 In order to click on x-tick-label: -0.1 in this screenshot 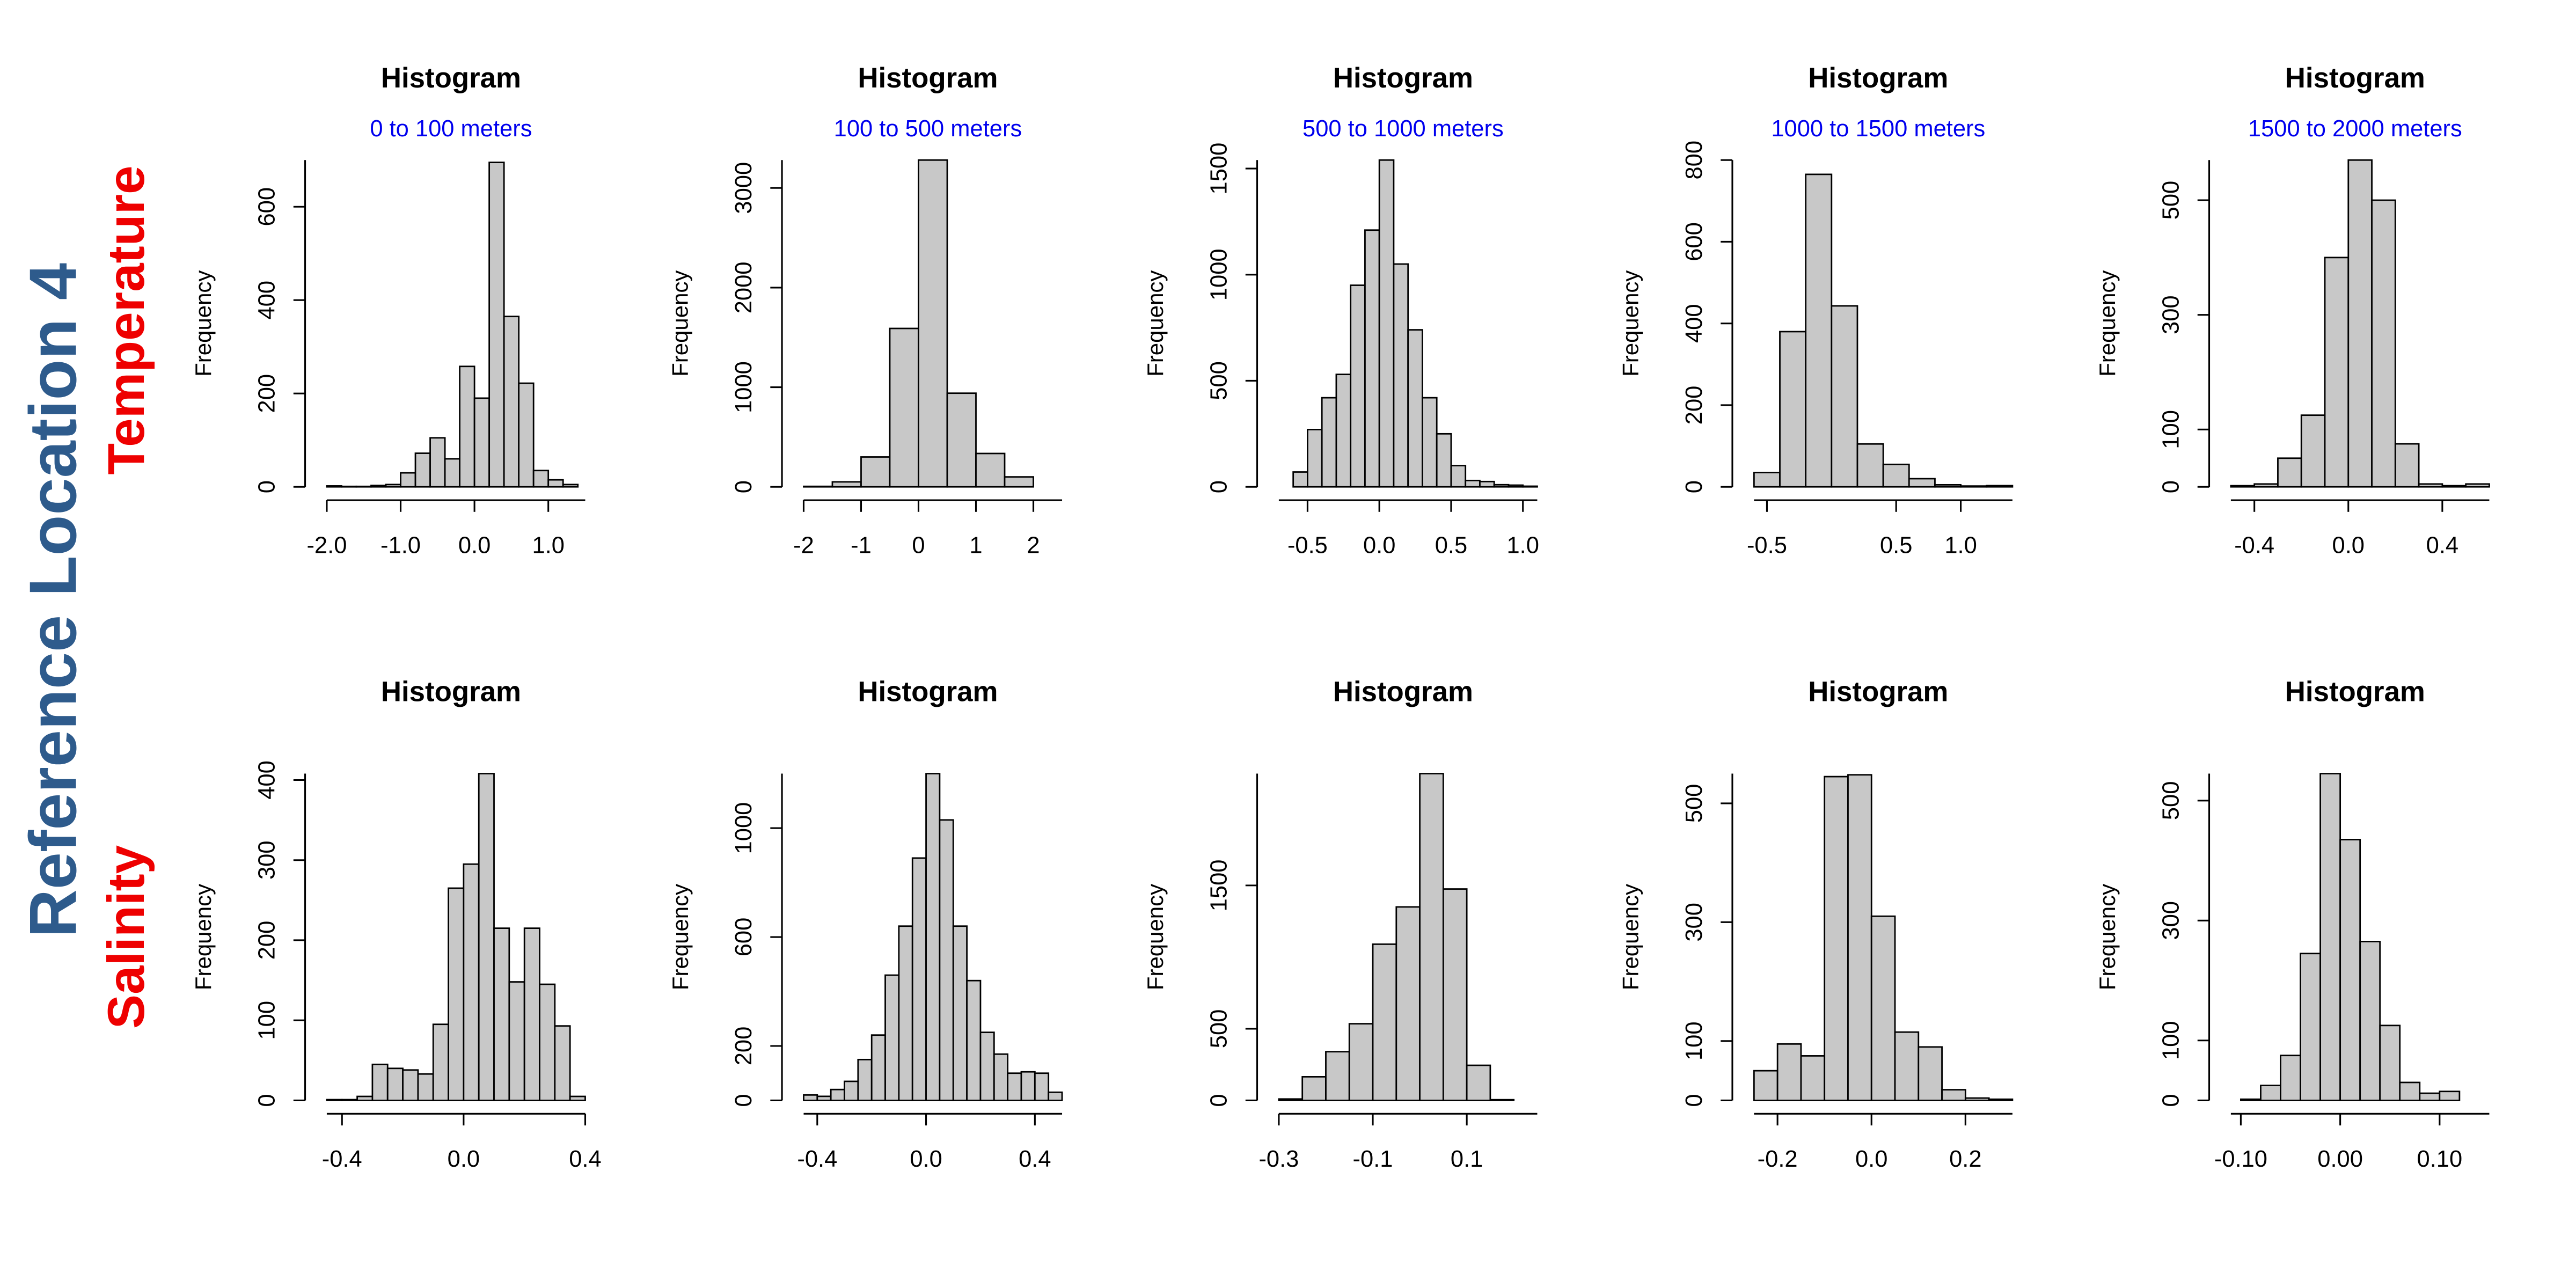, I will do `click(1373, 1159)`.